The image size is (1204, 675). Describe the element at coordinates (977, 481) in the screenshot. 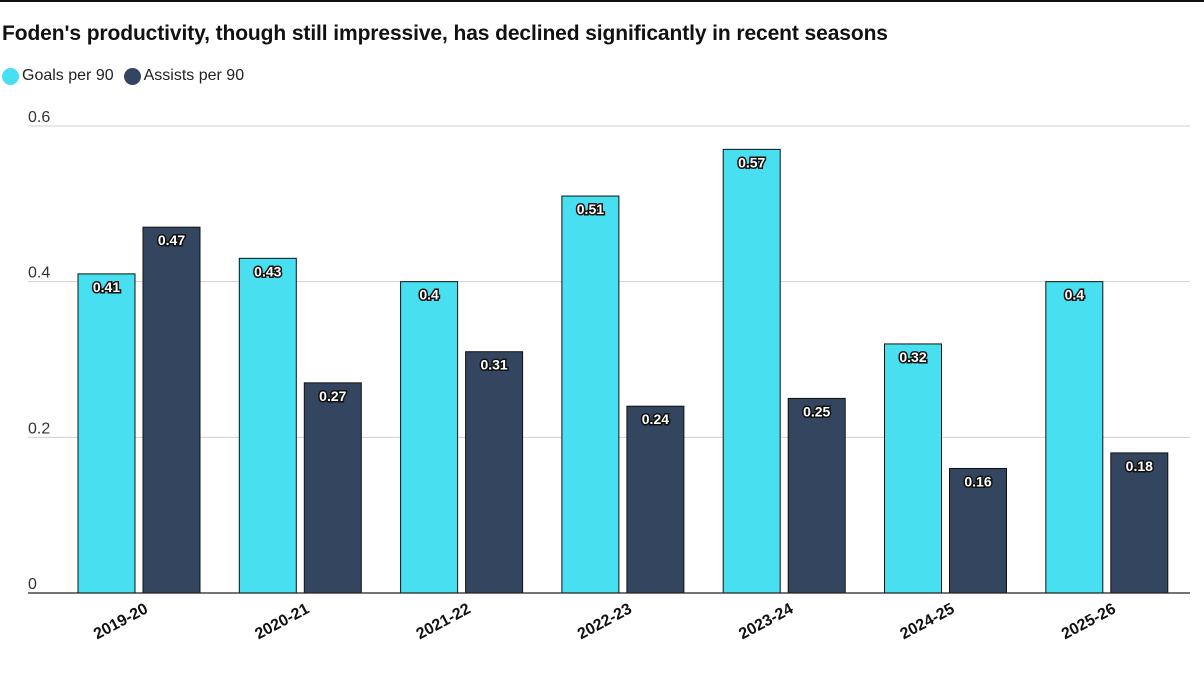

I see `data-label-assists: 0.16` at that location.